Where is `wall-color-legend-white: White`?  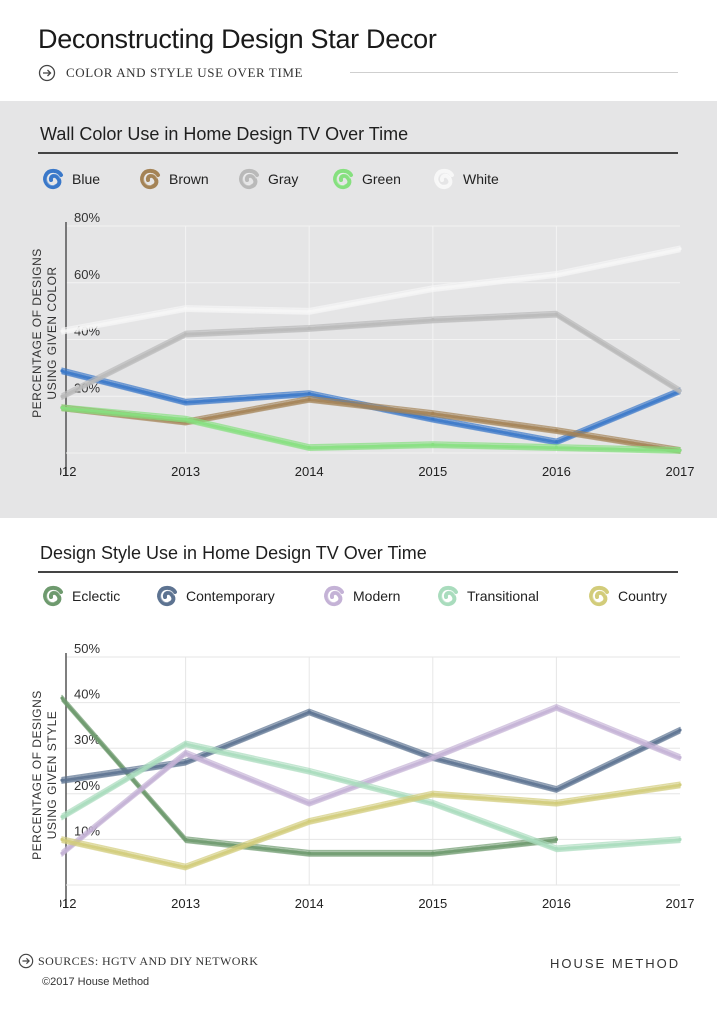 wall-color-legend-white: White is located at coordinates (465, 179).